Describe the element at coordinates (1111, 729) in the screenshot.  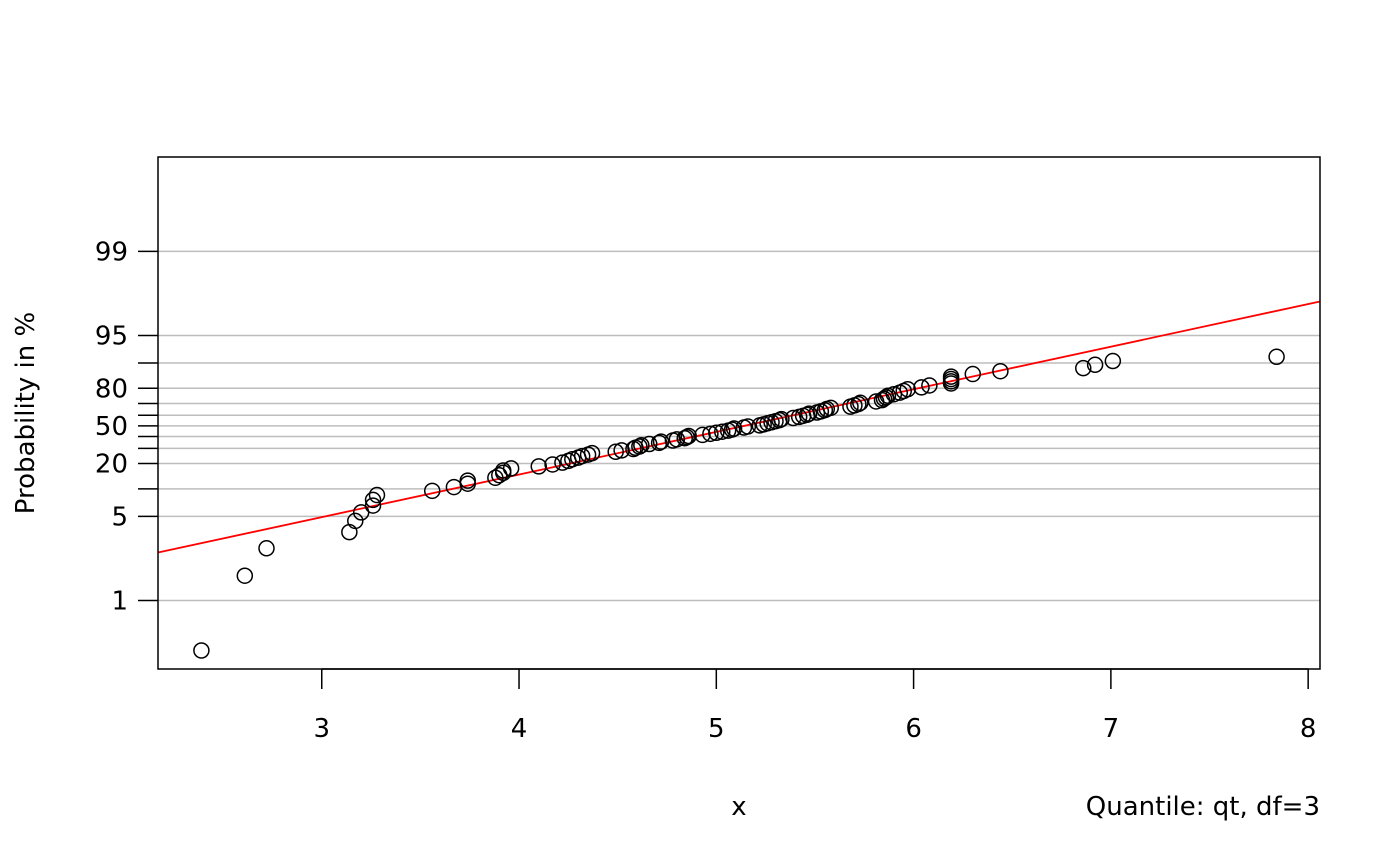
I see `x-tick-label-7: 7` at that location.